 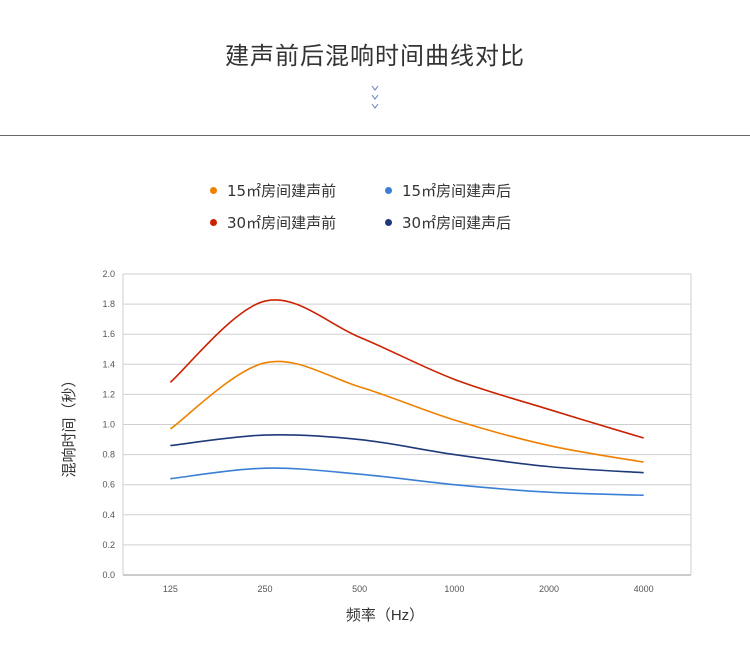 I want to click on page-title: 建声前后混响时间曲线对比, so click(x=375, y=56).